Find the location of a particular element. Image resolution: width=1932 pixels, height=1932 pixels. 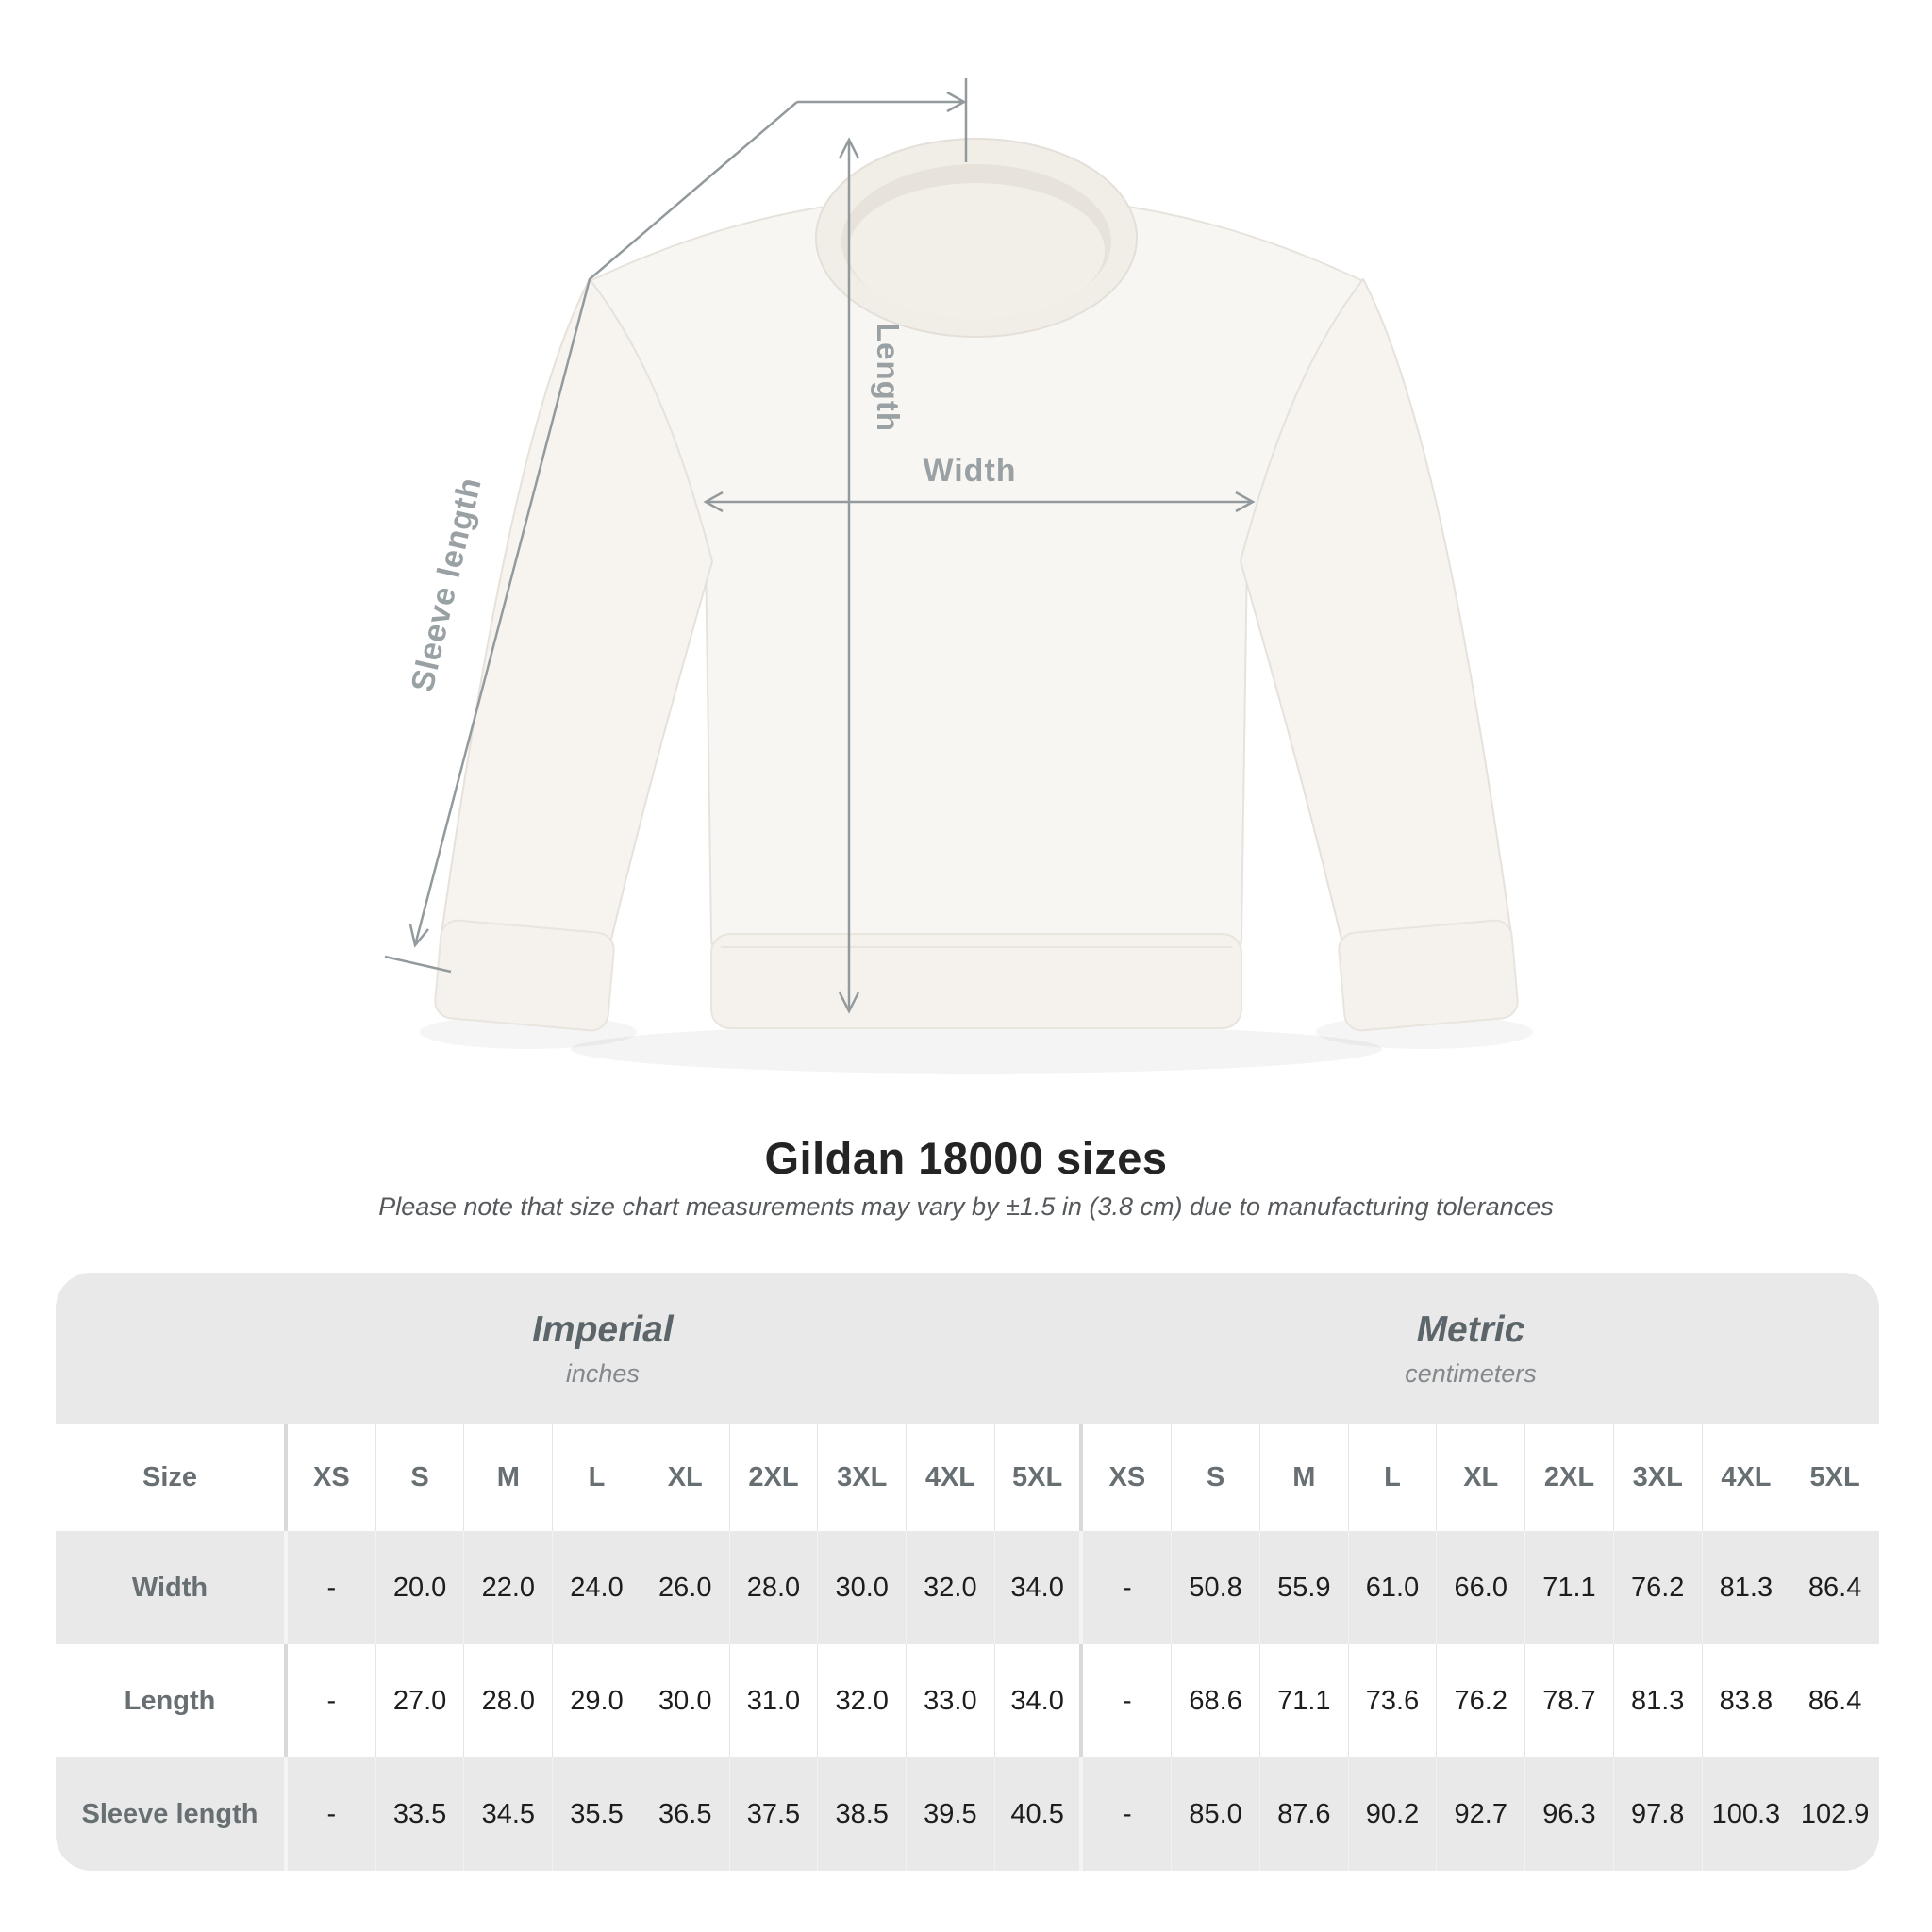

hem-band is located at coordinates (976, 981).